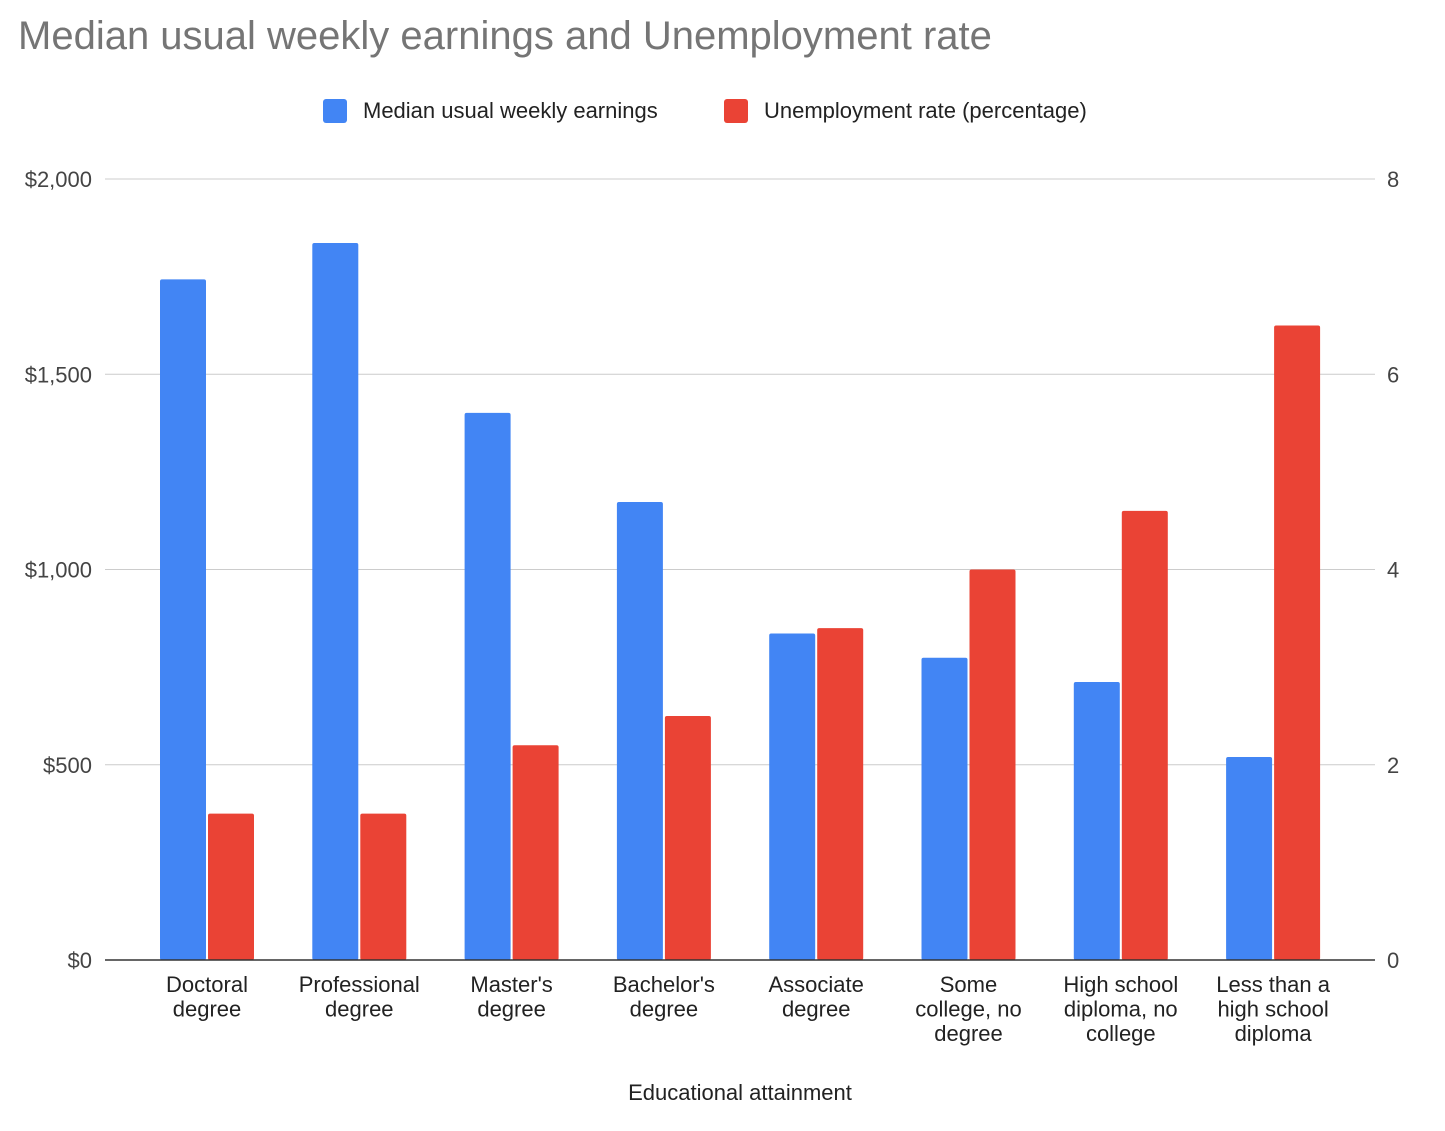  I want to click on legend-item-earnings: Median usual weekly earnings, so click(490, 111).